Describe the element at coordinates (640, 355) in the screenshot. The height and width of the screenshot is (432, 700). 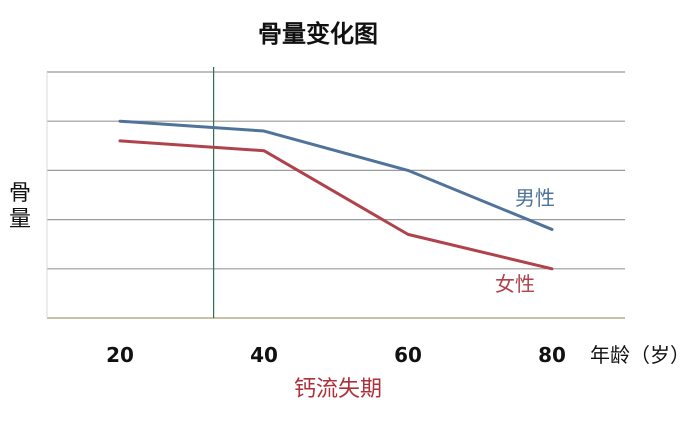
I see `x-axis-label: 年龄（岁）` at that location.